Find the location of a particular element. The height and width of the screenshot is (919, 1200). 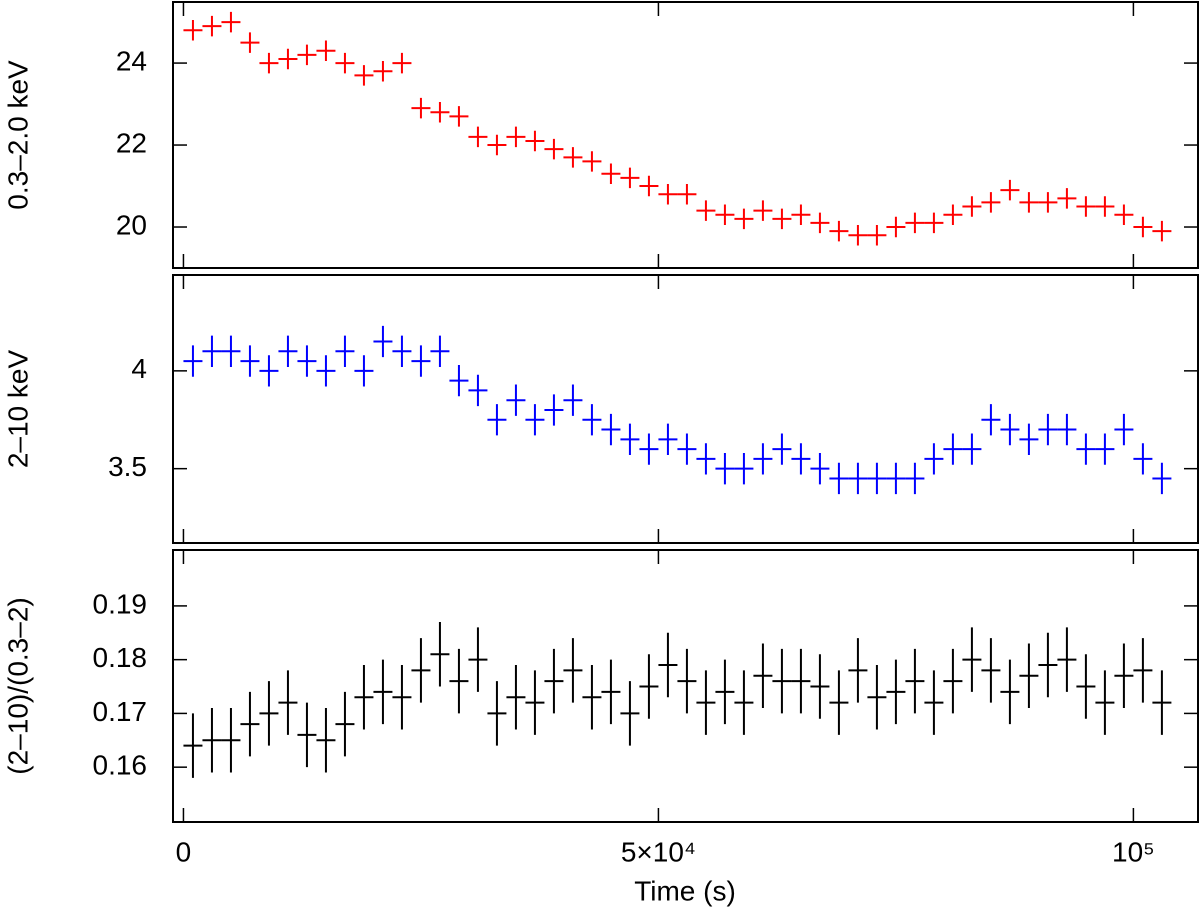

y-tick-label: 0.16 is located at coordinates (120, 765).